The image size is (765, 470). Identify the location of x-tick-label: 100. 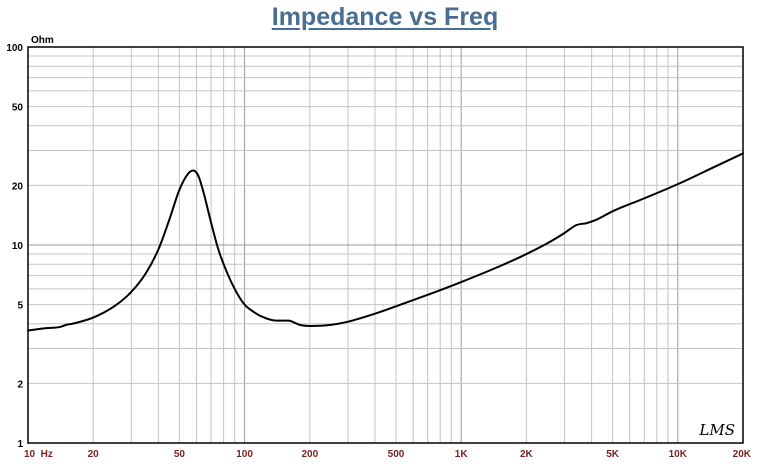
(244, 454).